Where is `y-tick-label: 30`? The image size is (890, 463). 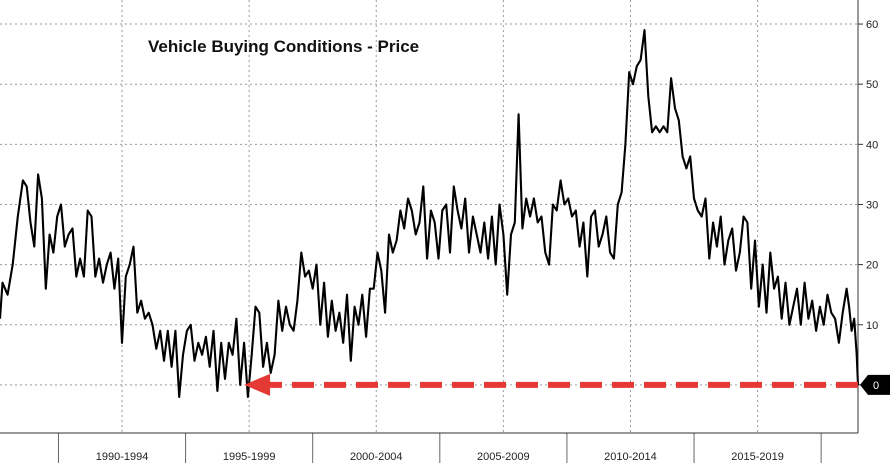 y-tick-label: 30 is located at coordinates (872, 205).